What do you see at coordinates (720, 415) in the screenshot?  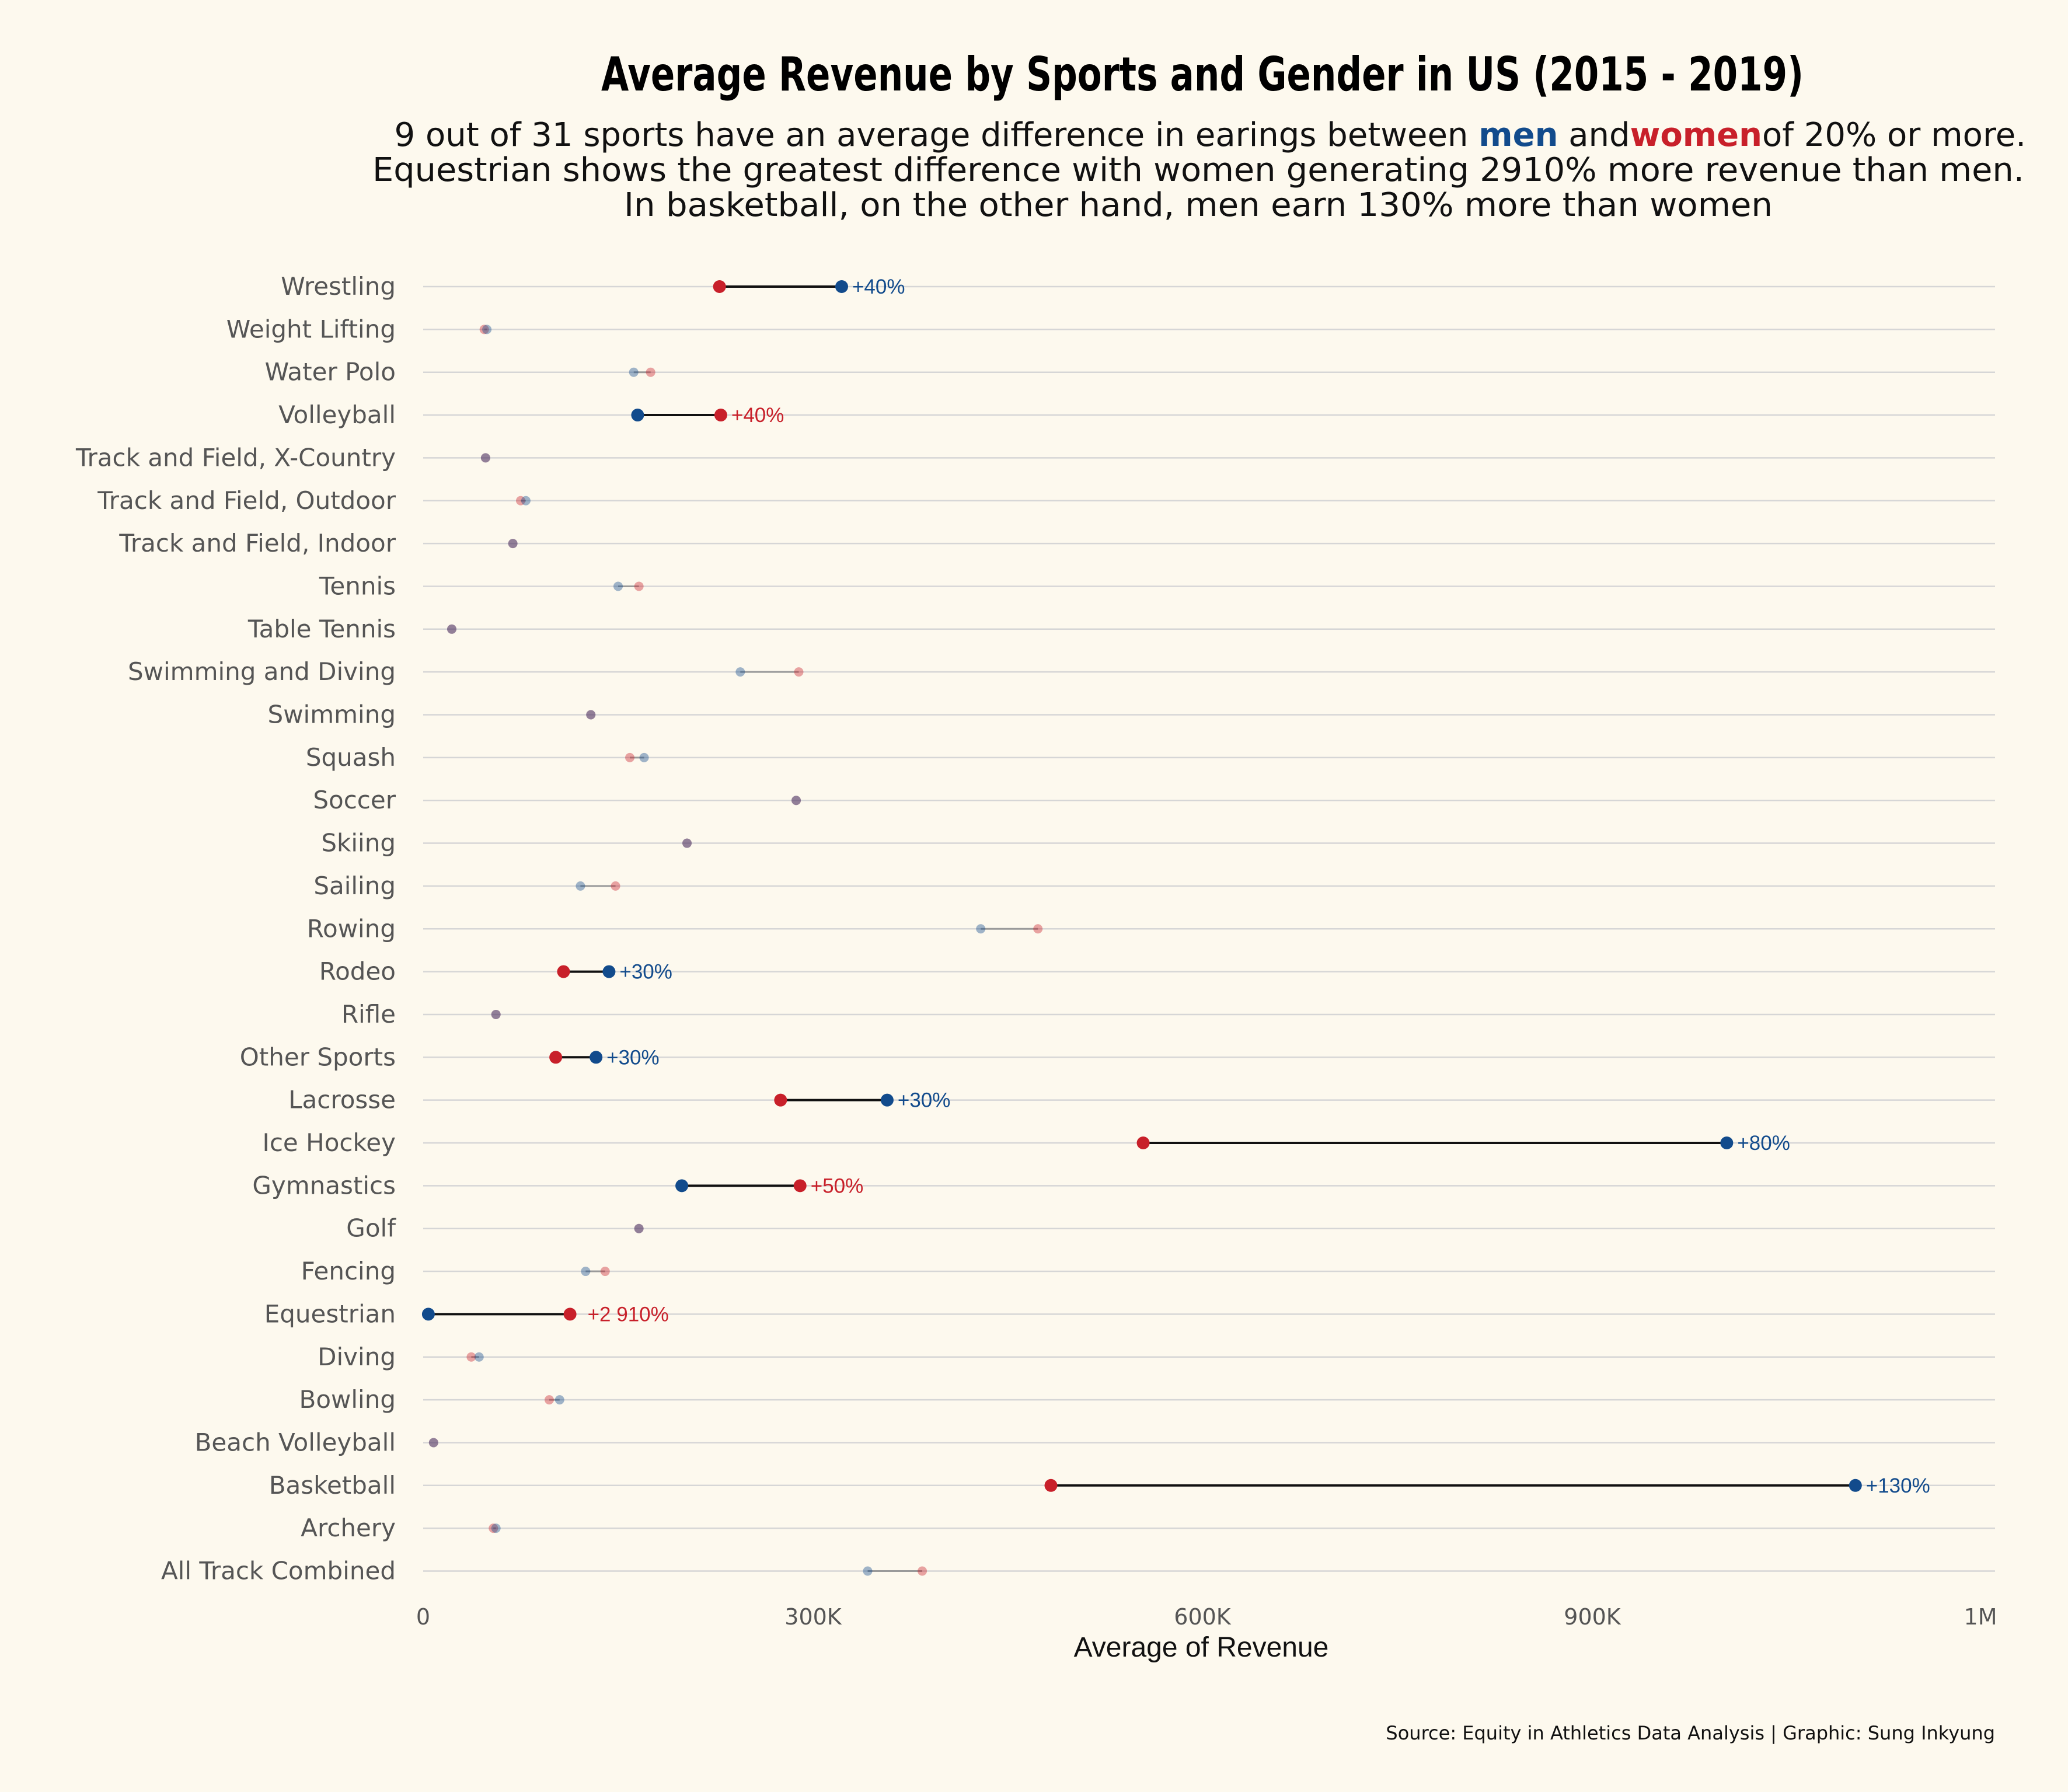 I see `point-women-volleyball` at bounding box center [720, 415].